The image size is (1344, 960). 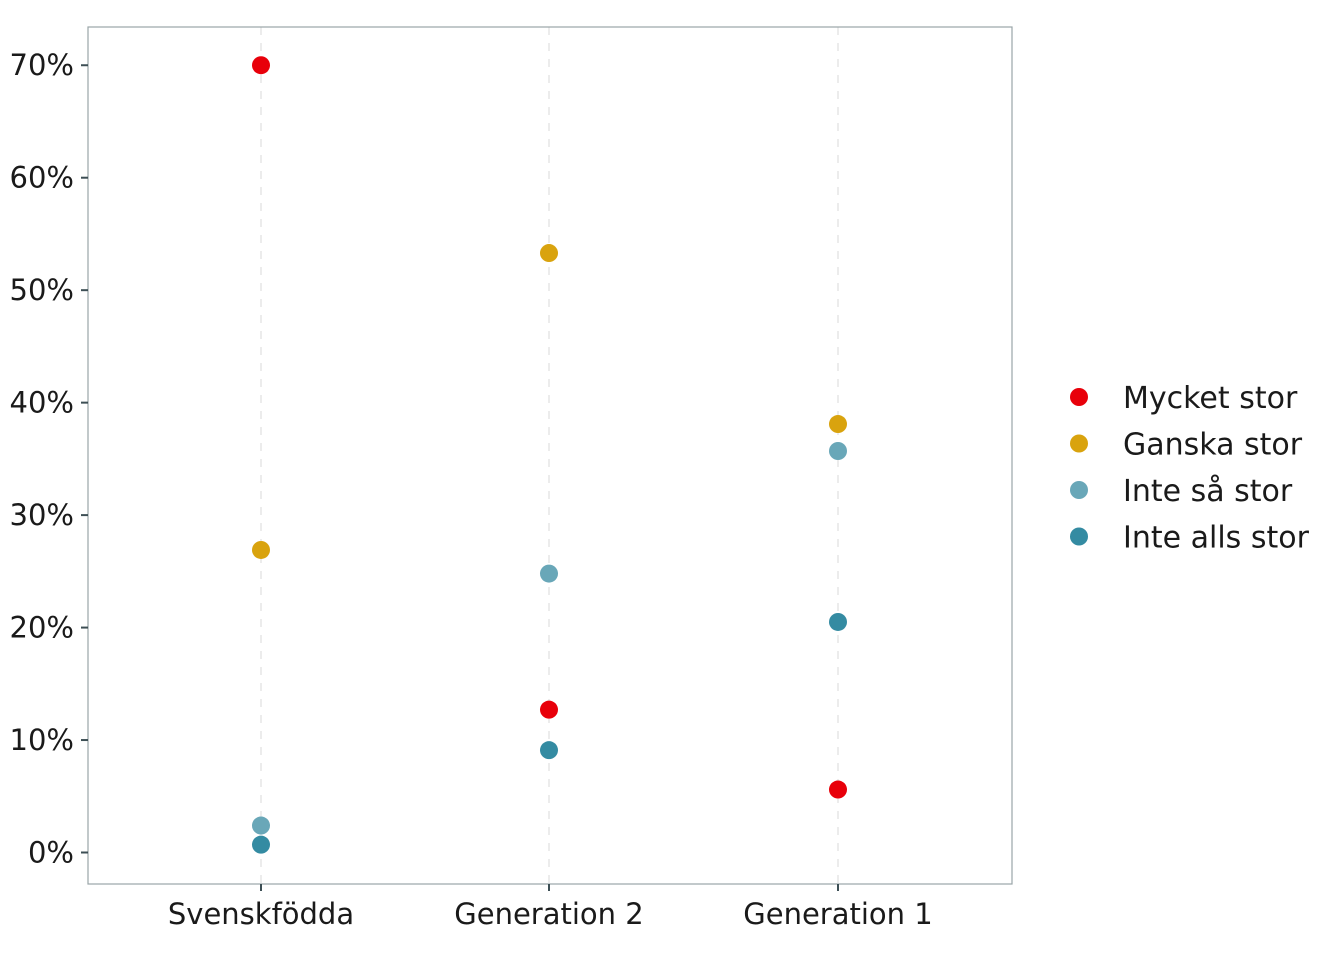 I want to click on y-tick-label: 10%, so click(x=42, y=740).